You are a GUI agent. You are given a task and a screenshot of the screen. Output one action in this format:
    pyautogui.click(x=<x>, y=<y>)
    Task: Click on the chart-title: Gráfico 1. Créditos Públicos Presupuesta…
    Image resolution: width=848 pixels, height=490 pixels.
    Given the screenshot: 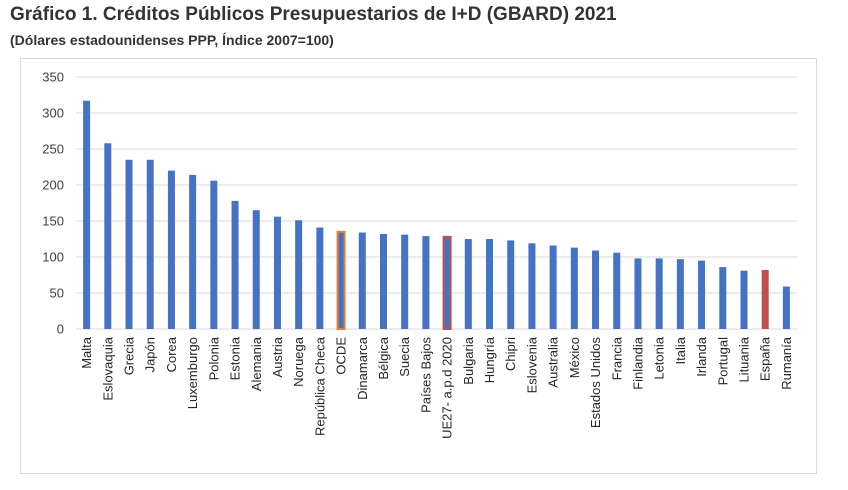 What is the action you would take?
    pyautogui.click(x=313, y=14)
    